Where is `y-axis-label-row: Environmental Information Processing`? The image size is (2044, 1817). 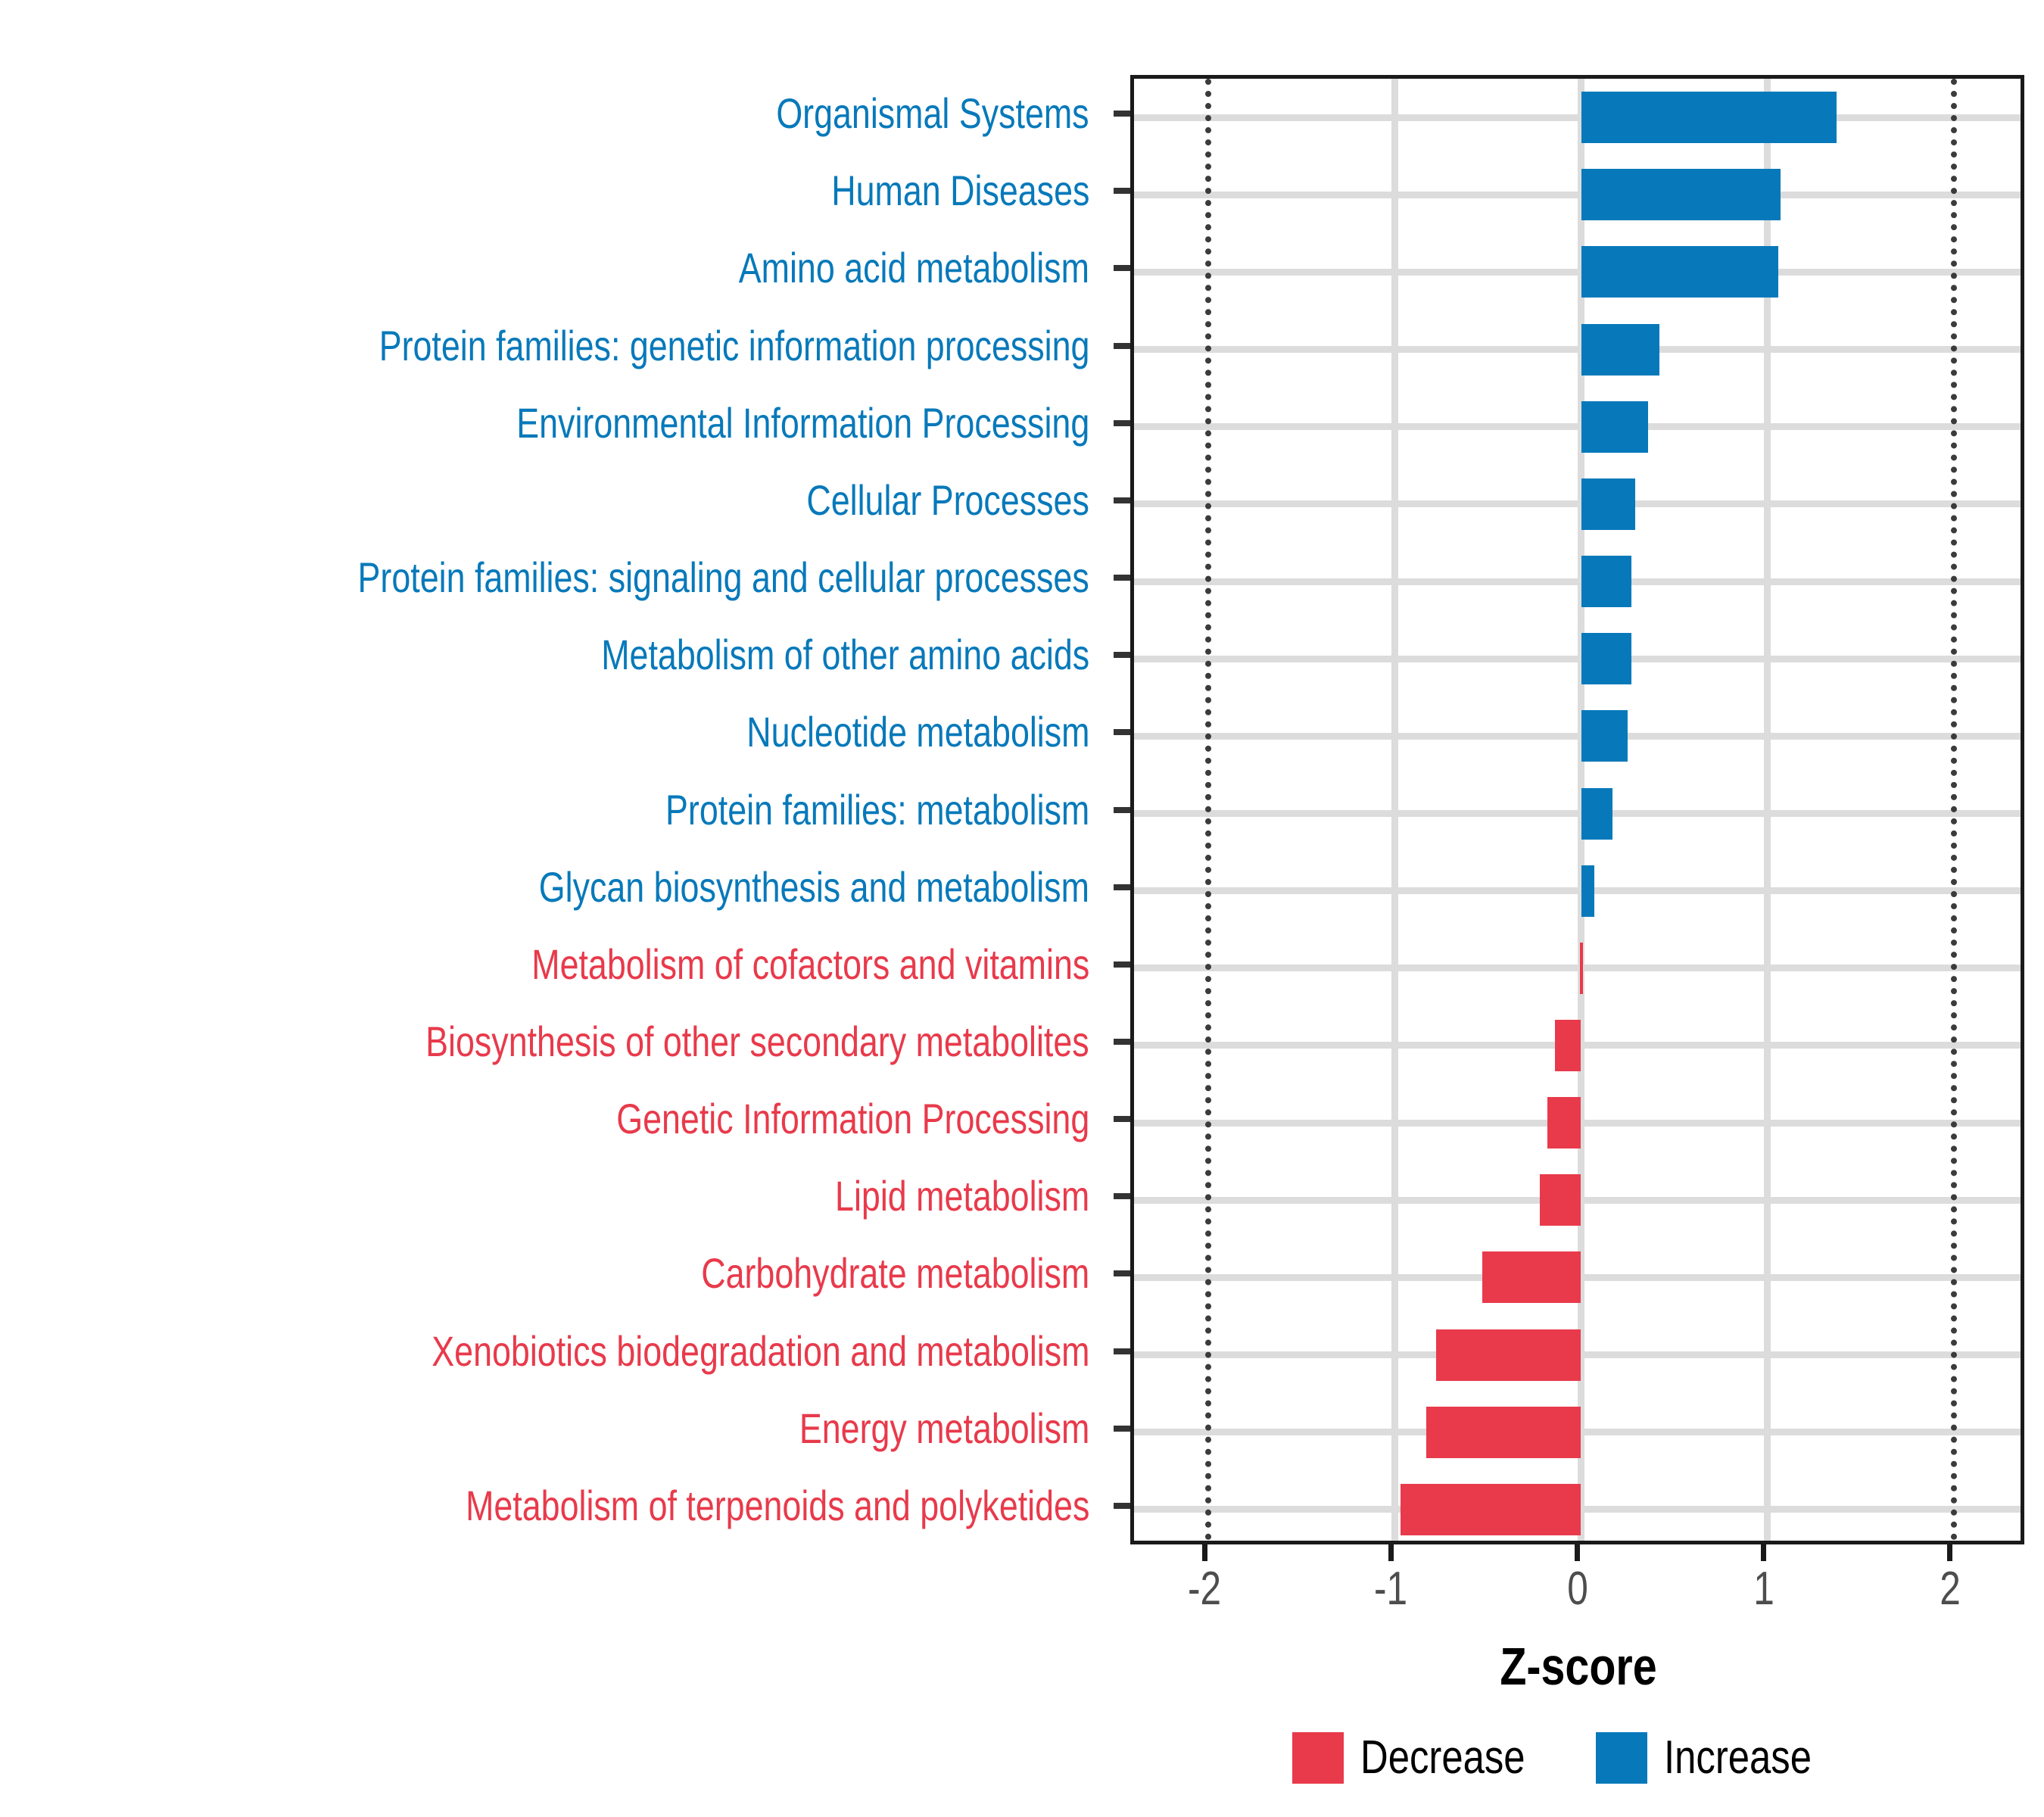 y-axis-label-row: Environmental Information Processing is located at coordinates (550, 423).